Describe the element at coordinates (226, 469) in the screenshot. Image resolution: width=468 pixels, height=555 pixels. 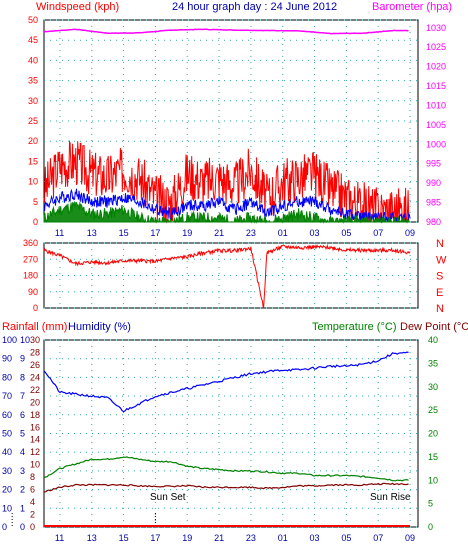
I see `series-temperature-line` at that location.